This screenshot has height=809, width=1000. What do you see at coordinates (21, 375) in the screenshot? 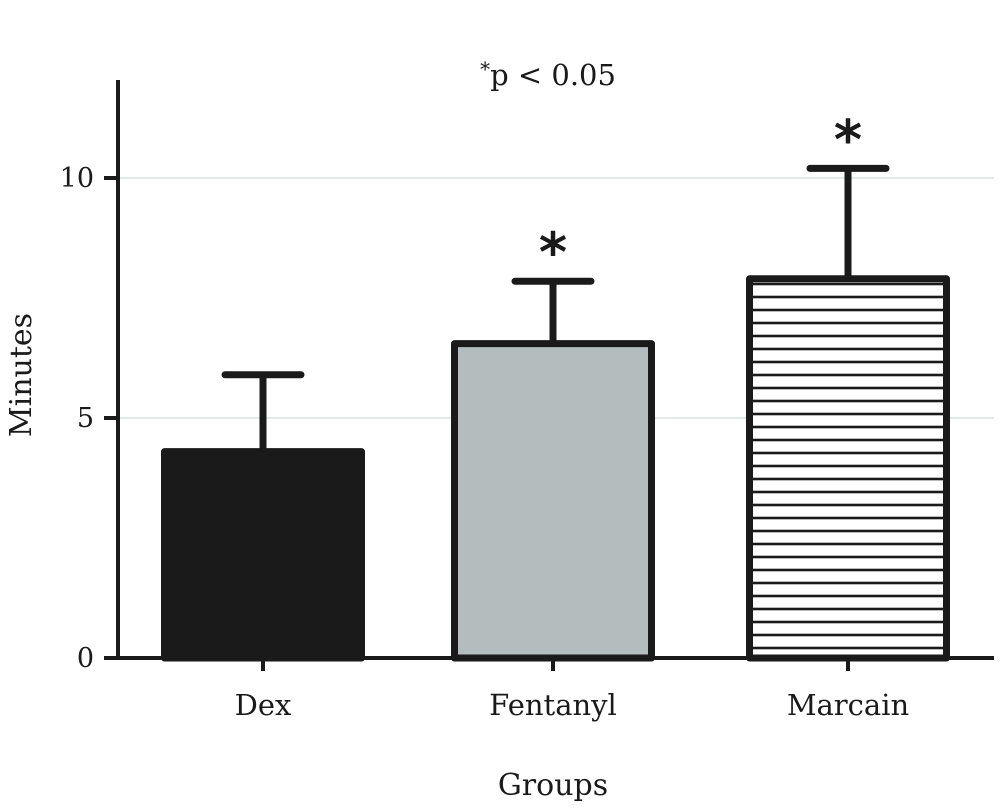
I see `y-axis-title: Minutes` at bounding box center [21, 375].